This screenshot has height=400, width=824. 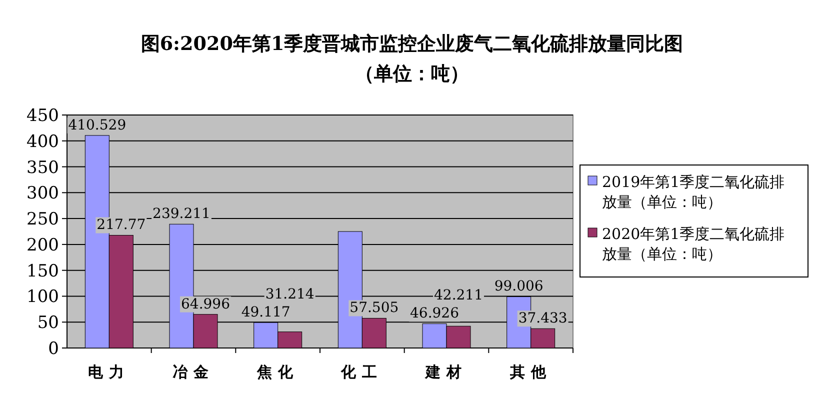 What do you see at coordinates (121, 225) in the screenshot?
I see `data-label: 217.77` at bounding box center [121, 225].